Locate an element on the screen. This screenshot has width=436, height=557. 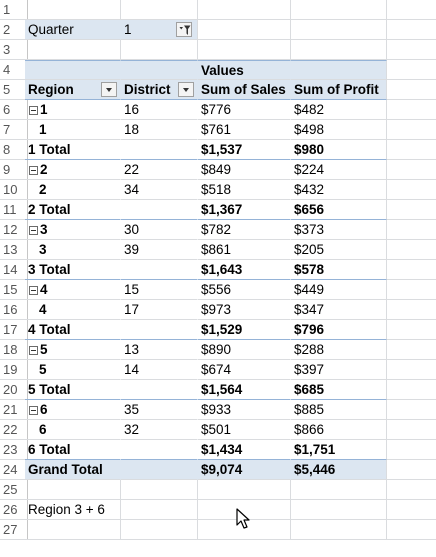
row-header: 23 is located at coordinates (14, 450).